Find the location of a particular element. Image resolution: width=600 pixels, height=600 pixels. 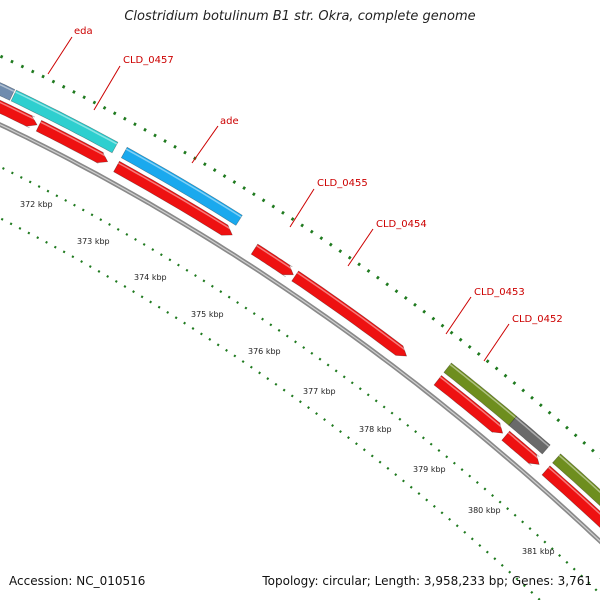

tick-label-374: 374 kbp is located at coordinates (150, 277).